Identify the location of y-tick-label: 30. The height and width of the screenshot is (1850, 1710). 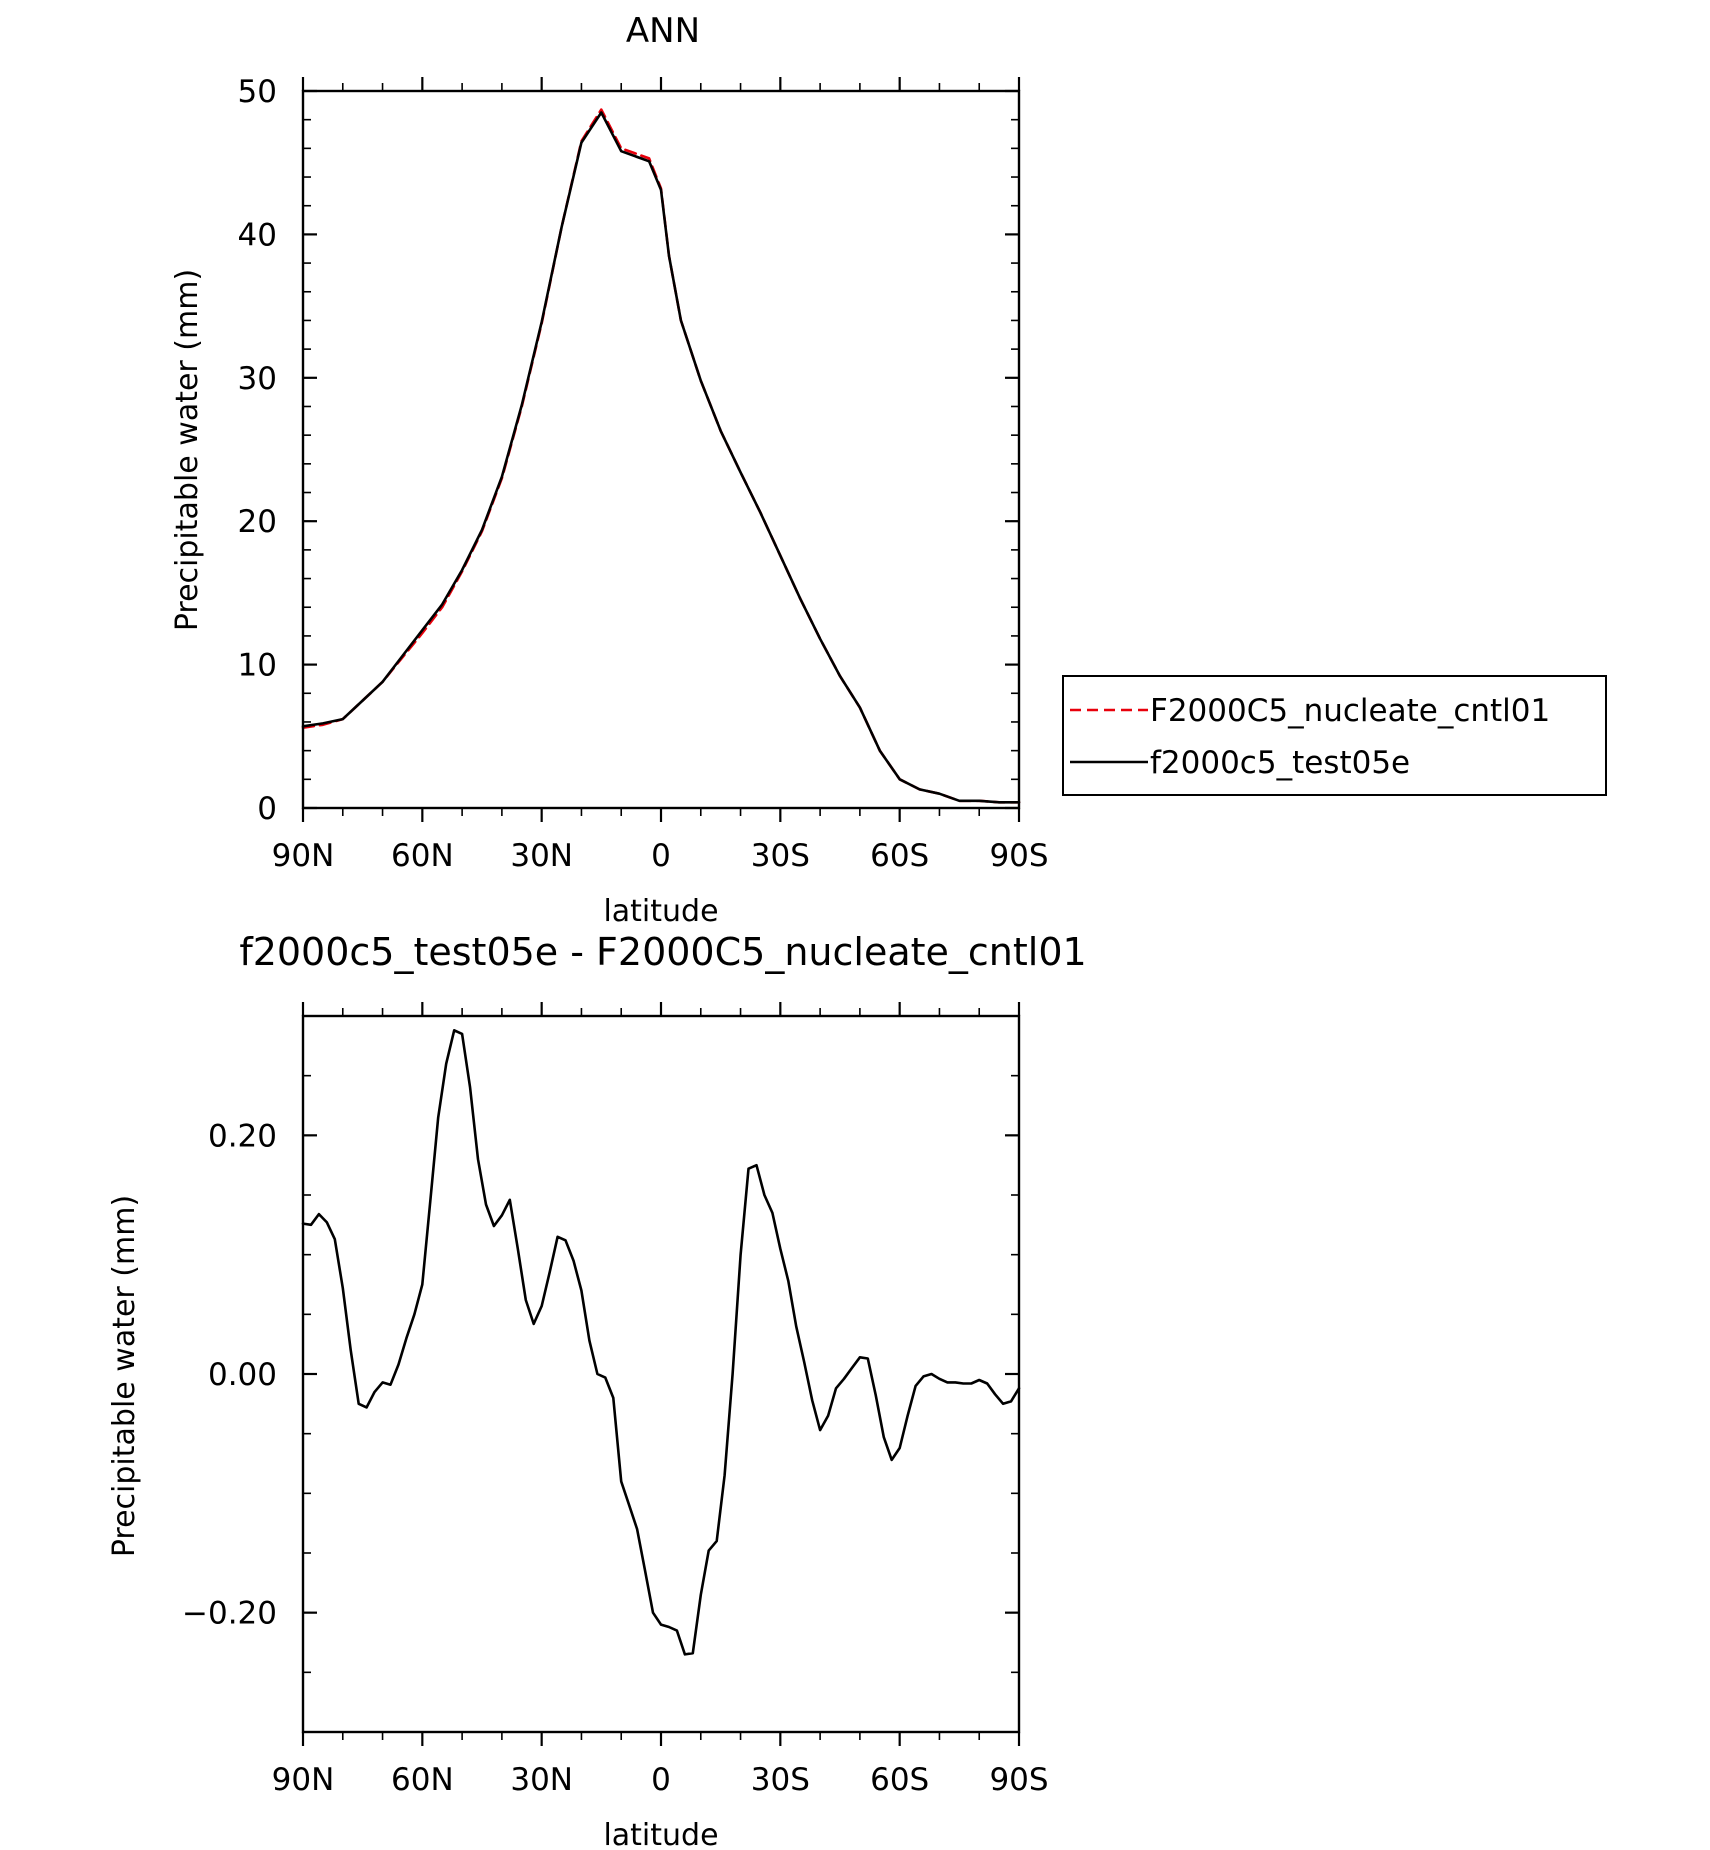
(257, 379).